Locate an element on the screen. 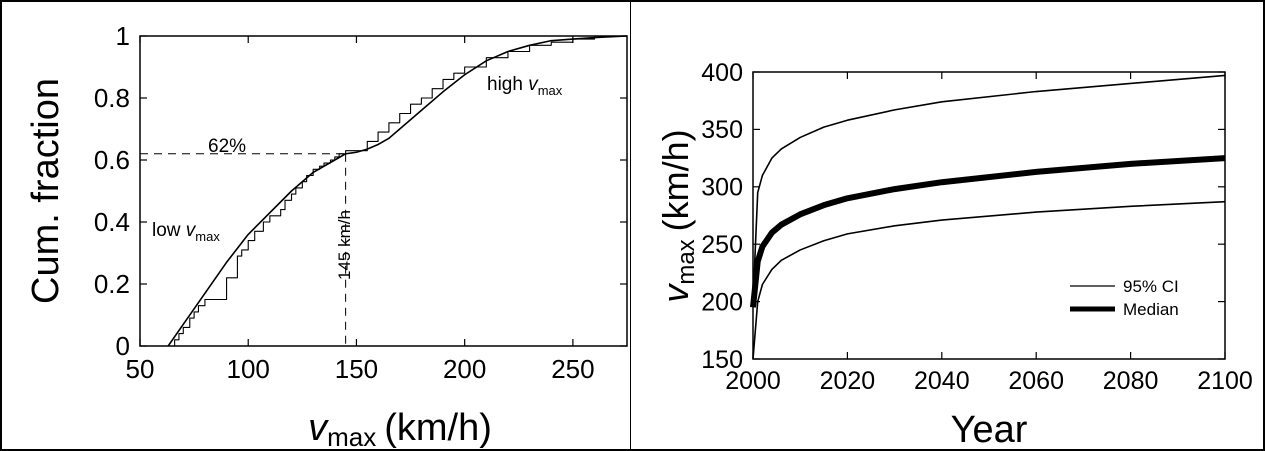 This screenshot has width=1265, height=451. x-tick-label: 250 is located at coordinates (572, 369).